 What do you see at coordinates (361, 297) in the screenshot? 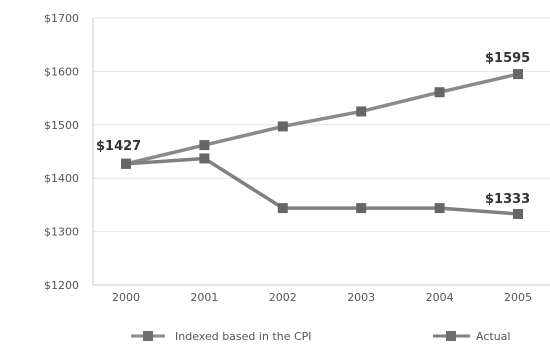
I see `x-tick-label: 2003` at bounding box center [361, 297].